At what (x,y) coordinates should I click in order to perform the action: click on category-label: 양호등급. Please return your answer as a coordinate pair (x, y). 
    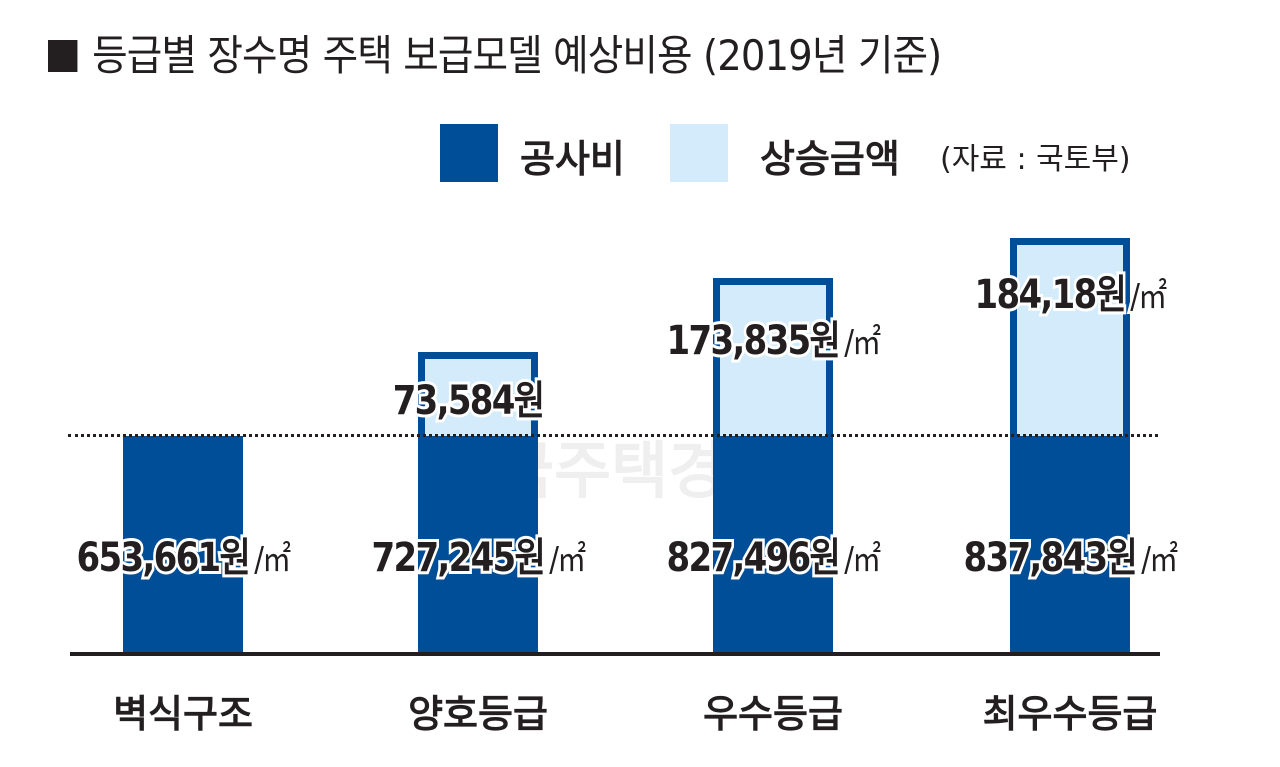
    Looking at the image, I should click on (478, 714).